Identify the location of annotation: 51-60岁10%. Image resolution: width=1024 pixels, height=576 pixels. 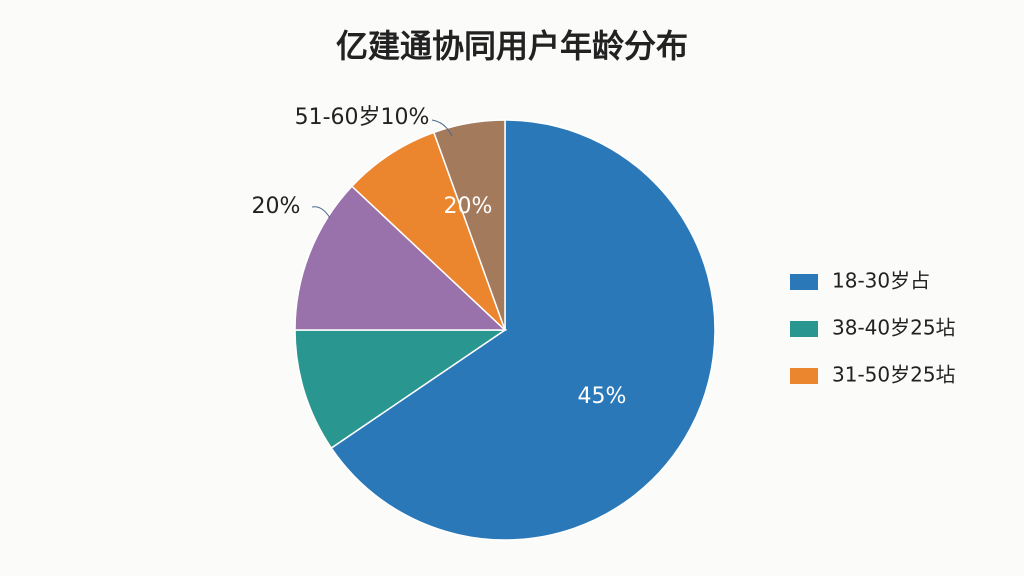
(362, 117).